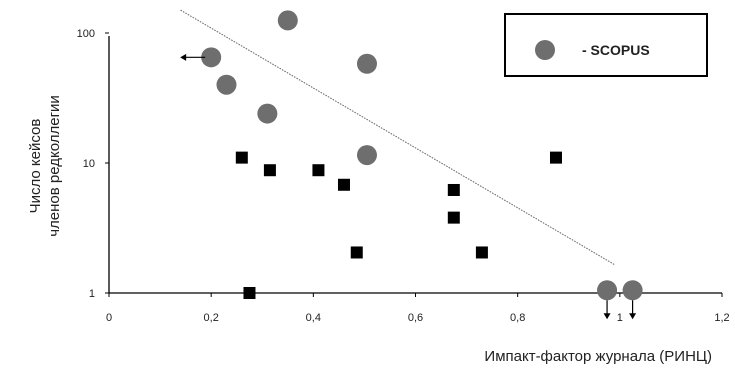 This screenshot has width=735, height=369. What do you see at coordinates (211, 318) in the screenshot?
I see `x-tick-label: 0,2` at bounding box center [211, 318].